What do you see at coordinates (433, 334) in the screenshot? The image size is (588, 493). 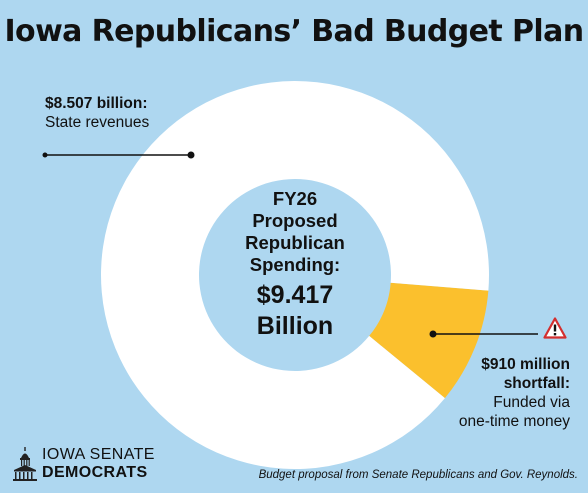 I see `shortfall-leader-dot` at bounding box center [433, 334].